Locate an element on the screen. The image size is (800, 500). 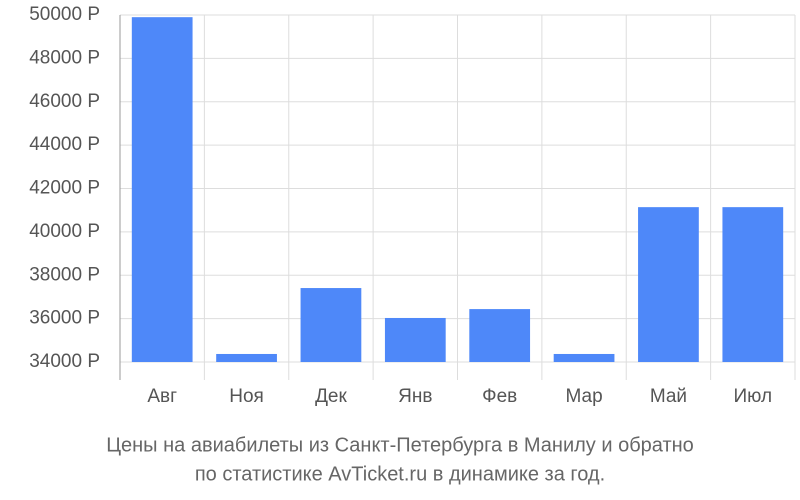
y-tick-label: 34000 Р is located at coordinates (64, 361).